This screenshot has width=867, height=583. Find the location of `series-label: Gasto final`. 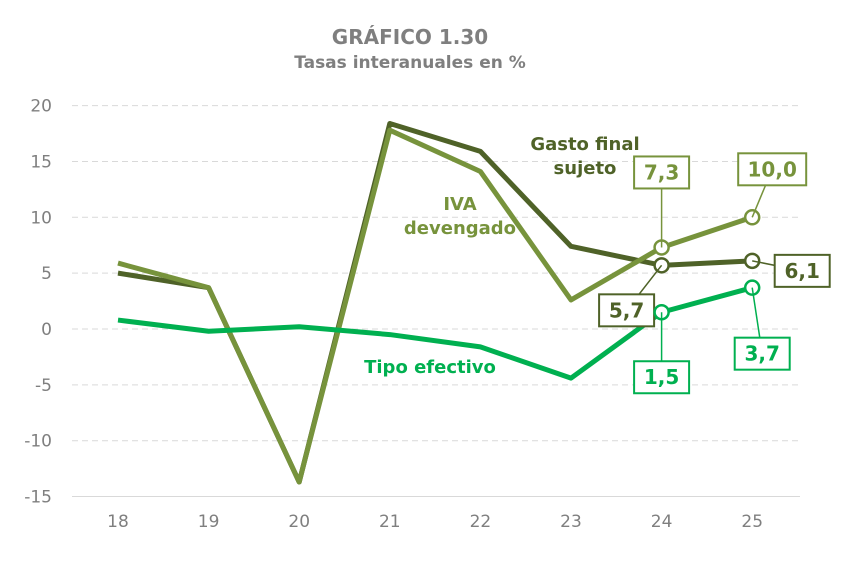

series-label: Gasto final is located at coordinates (584, 144).